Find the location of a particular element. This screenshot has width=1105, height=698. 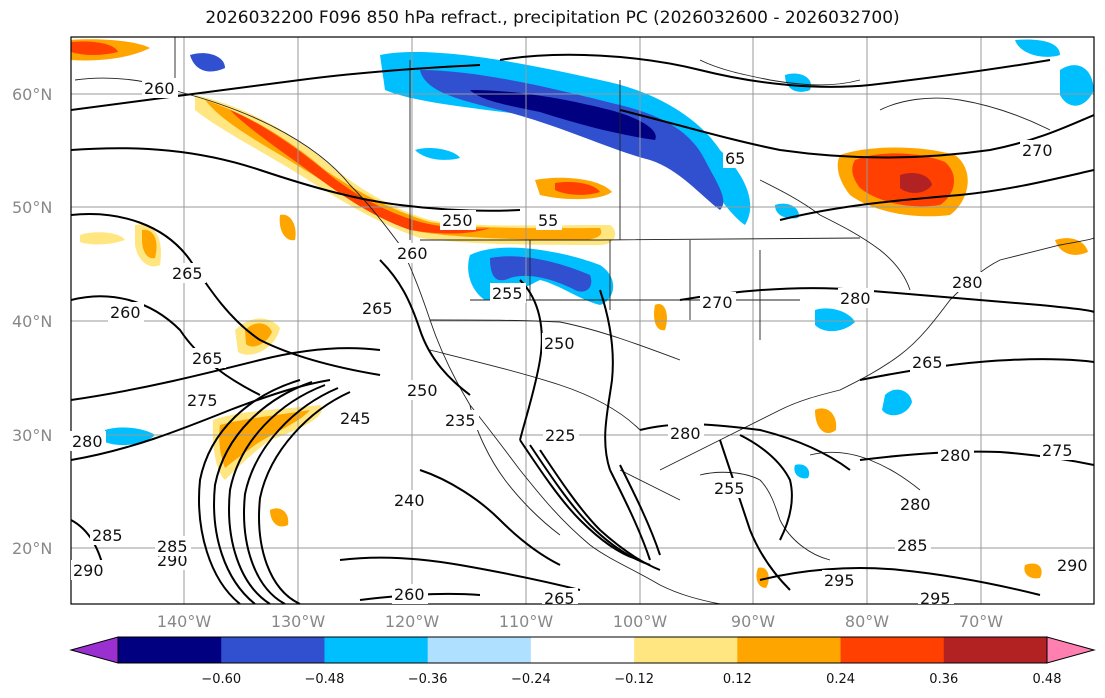

lat-label: 30°N is located at coordinates (32, 435).